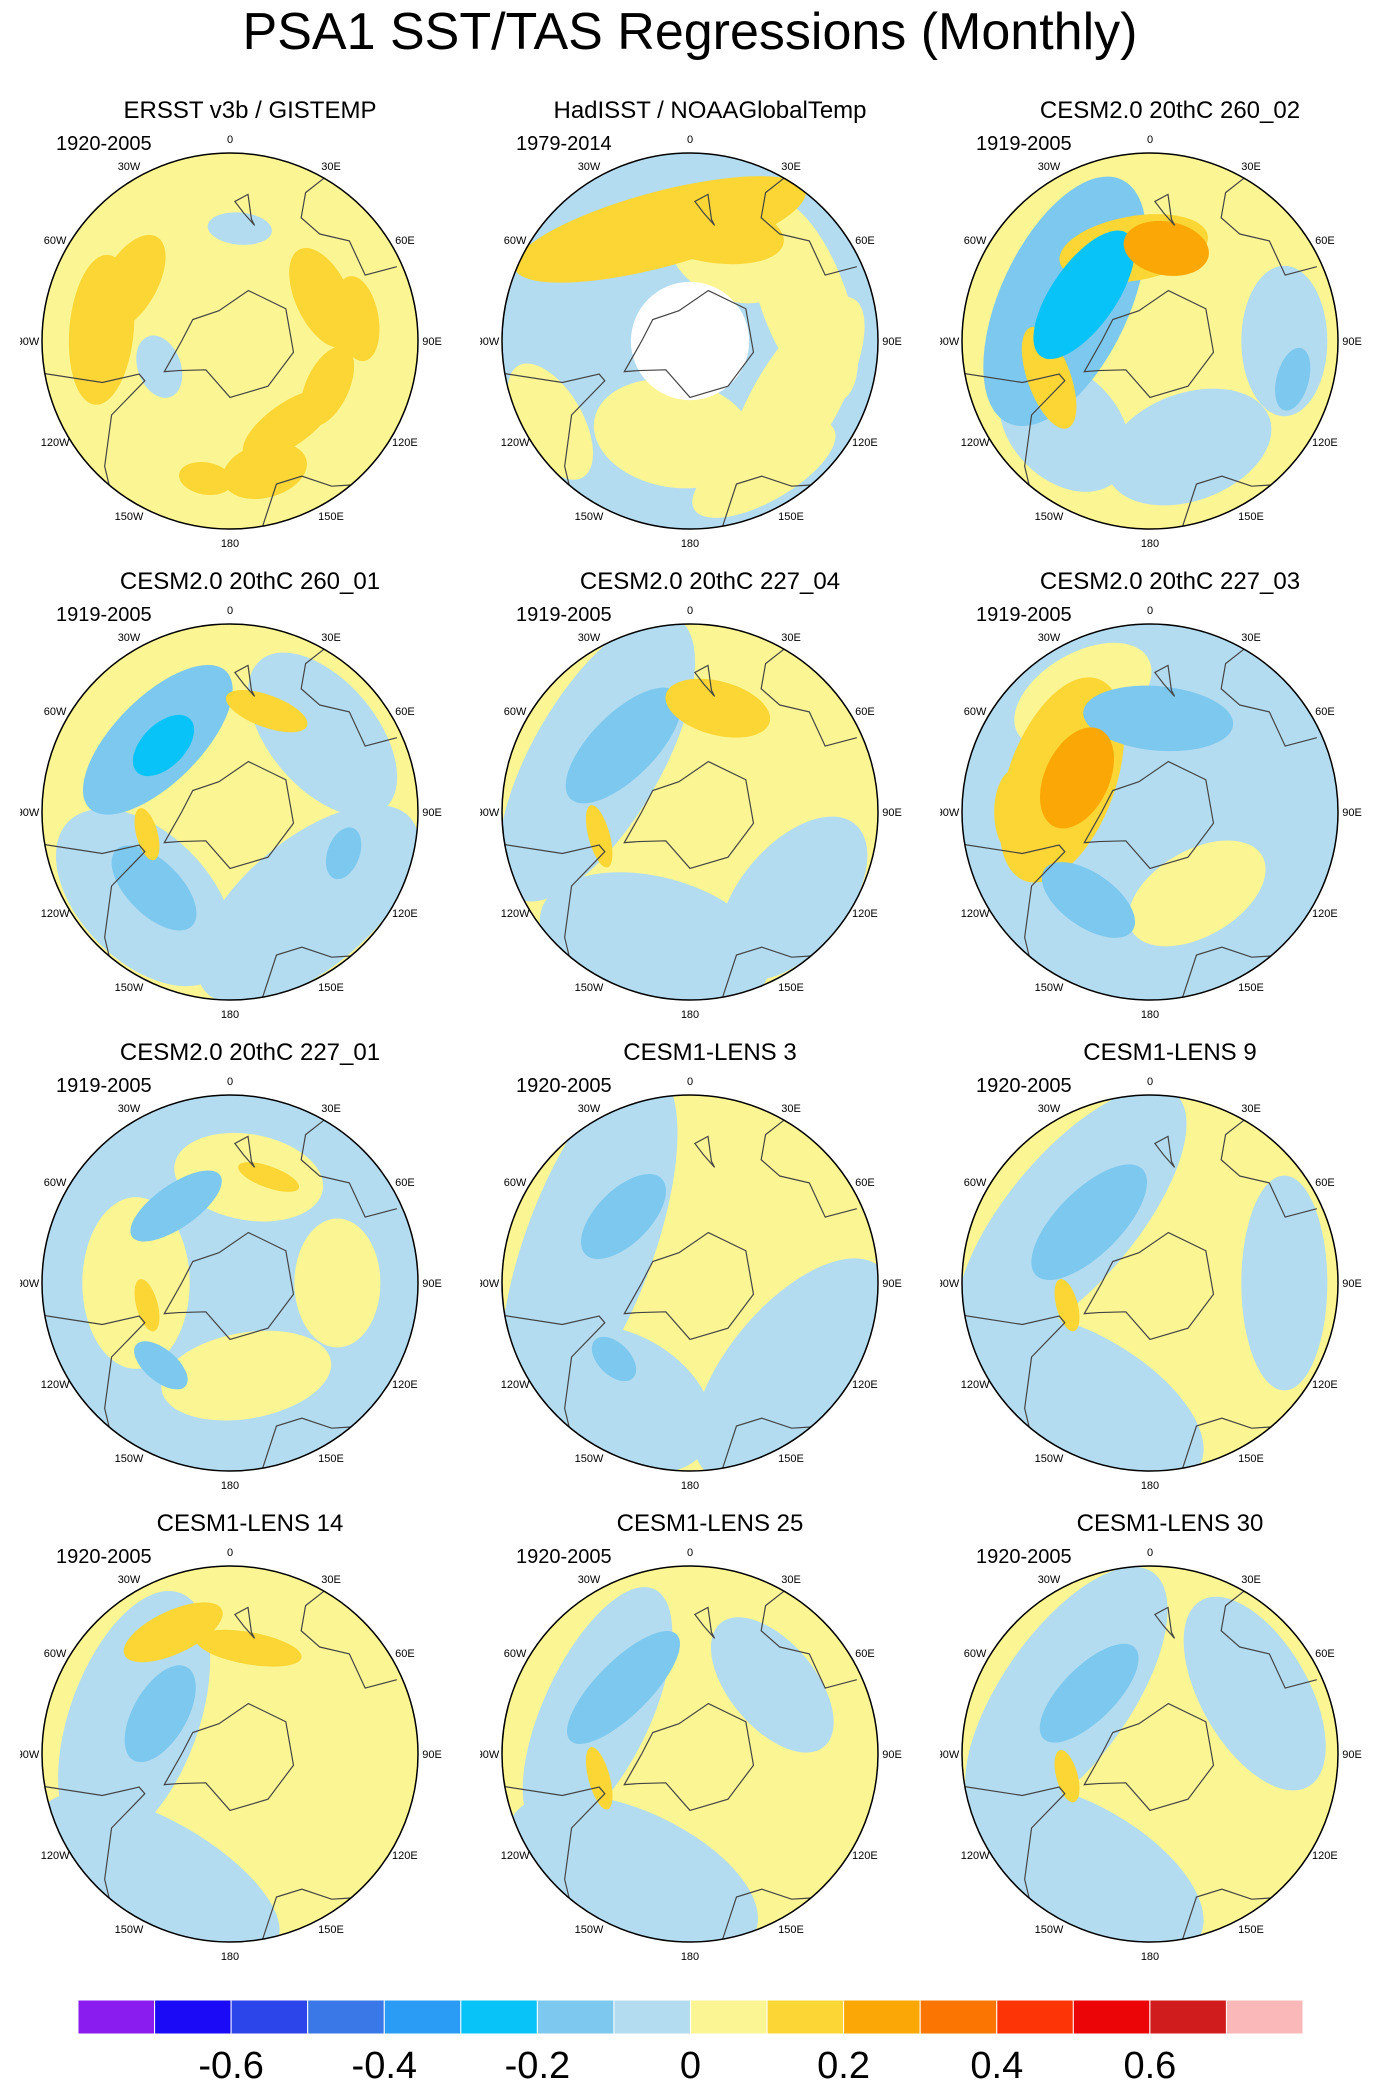 This screenshot has width=1380, height=2087. What do you see at coordinates (250, 1052) in the screenshot?
I see `panel-title: CESM2.0 20thC 227_01` at bounding box center [250, 1052].